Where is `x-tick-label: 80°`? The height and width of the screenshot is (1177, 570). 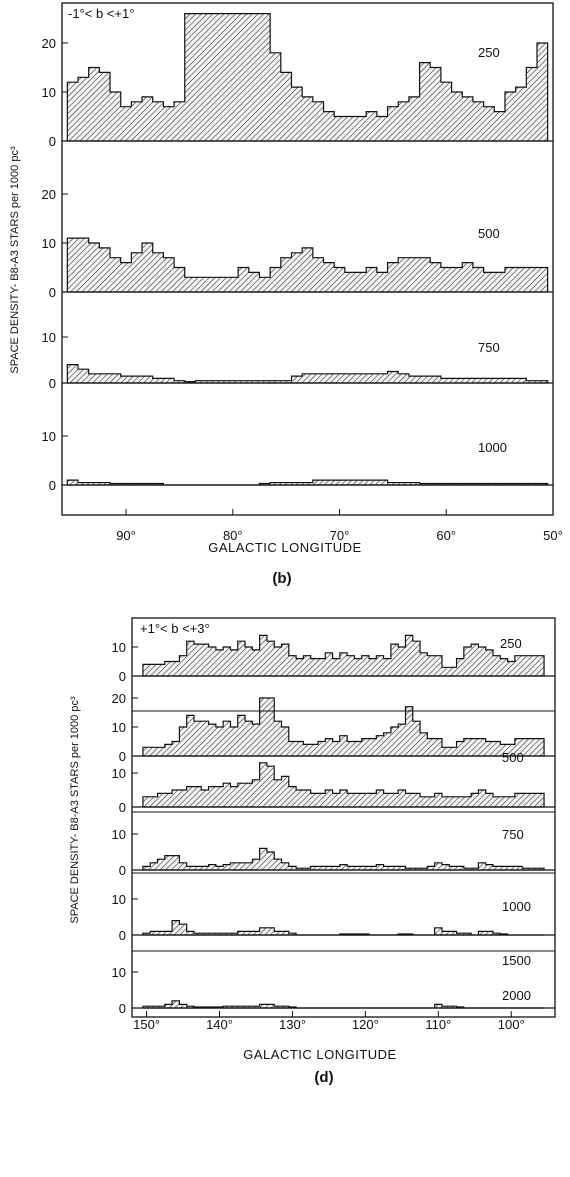
x-tick-label: 80° is located at coordinates (233, 535).